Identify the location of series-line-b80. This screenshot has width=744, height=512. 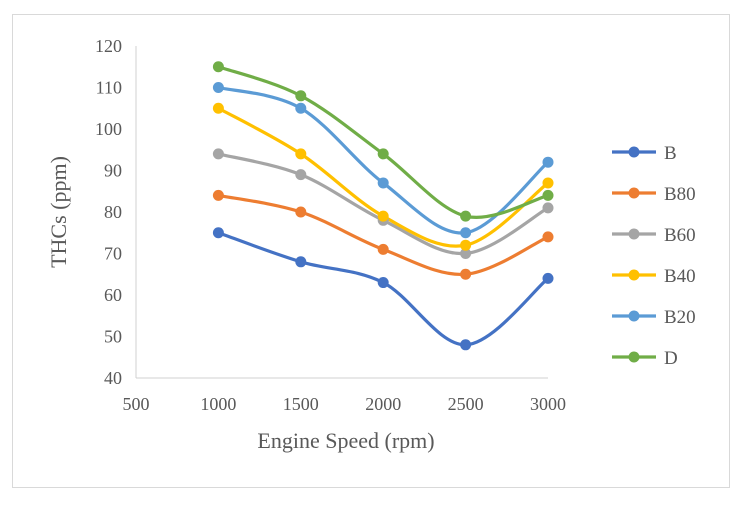
(383, 234).